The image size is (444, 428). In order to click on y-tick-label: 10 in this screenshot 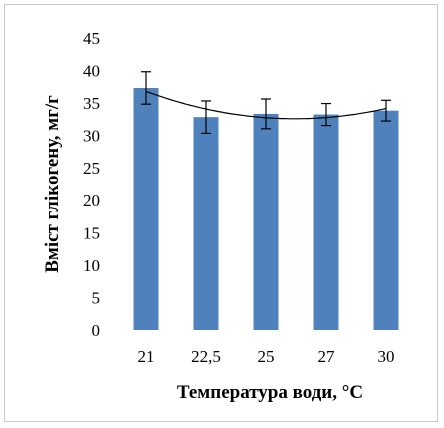, I will do `click(91, 265)`.